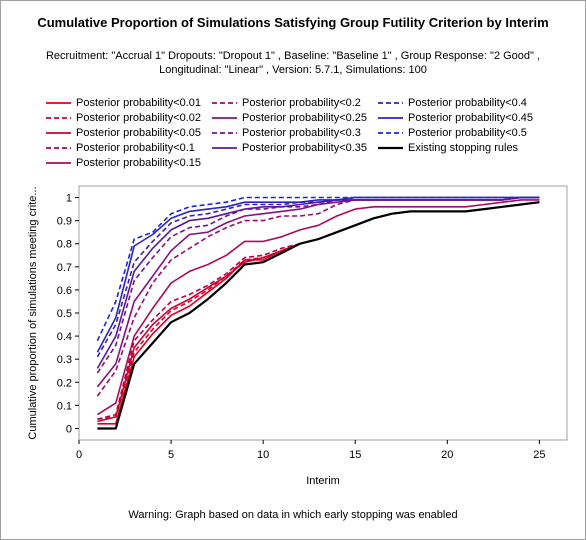  Describe the element at coordinates (263, 455) in the screenshot. I see `x-tick-label: 10` at that location.